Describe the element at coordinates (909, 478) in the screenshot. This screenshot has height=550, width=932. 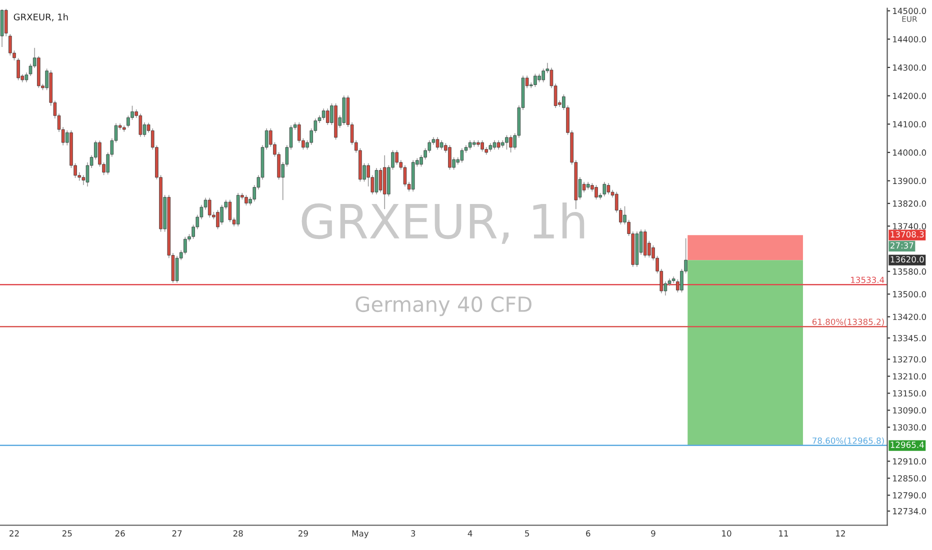
I see `y-tick-label: 12850.0` at that location.